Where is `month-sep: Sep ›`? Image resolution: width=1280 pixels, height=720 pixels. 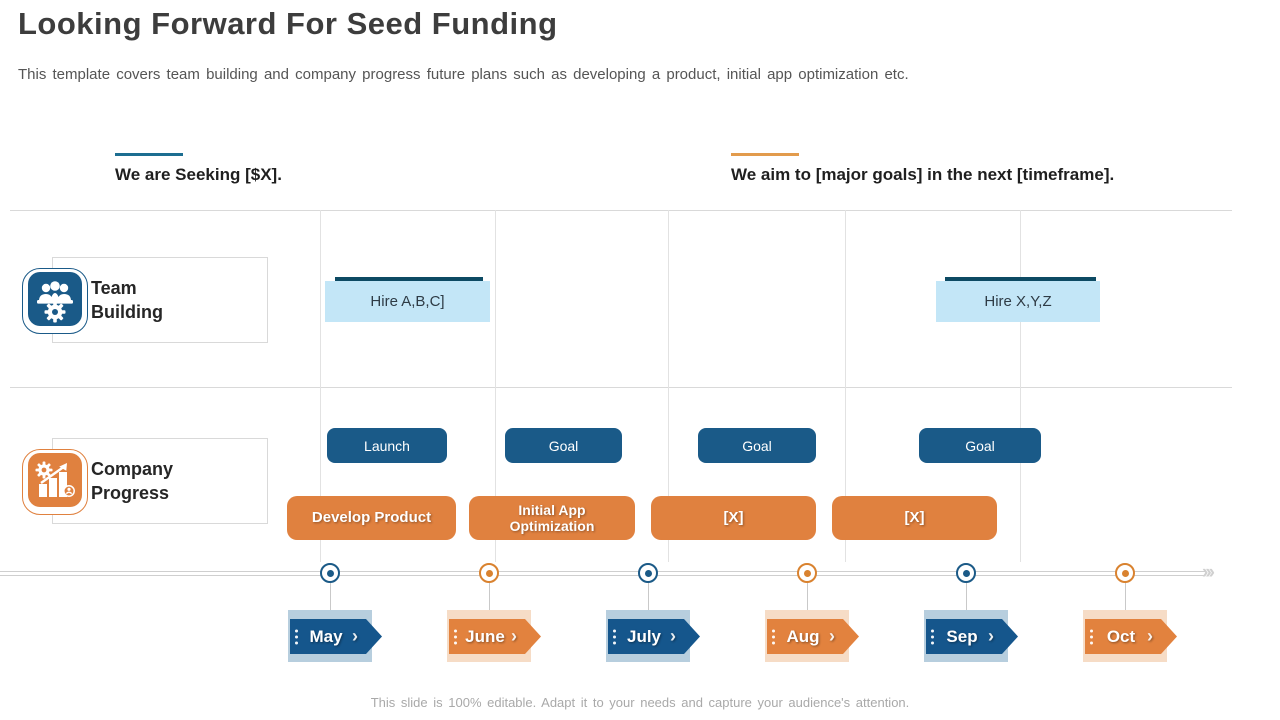
month-sep: Sep › is located at coordinates (971, 636).